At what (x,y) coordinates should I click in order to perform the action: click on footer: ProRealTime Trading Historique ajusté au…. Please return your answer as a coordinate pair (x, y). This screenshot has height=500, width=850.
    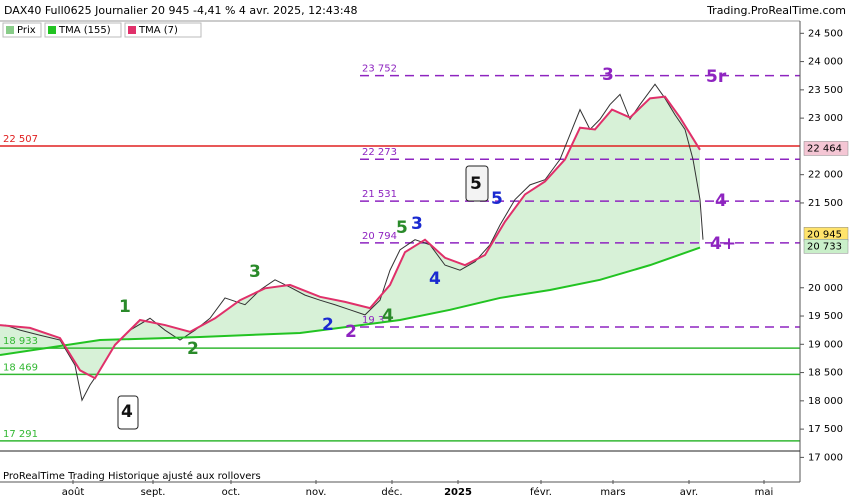
    Looking at the image, I should click on (132, 476).